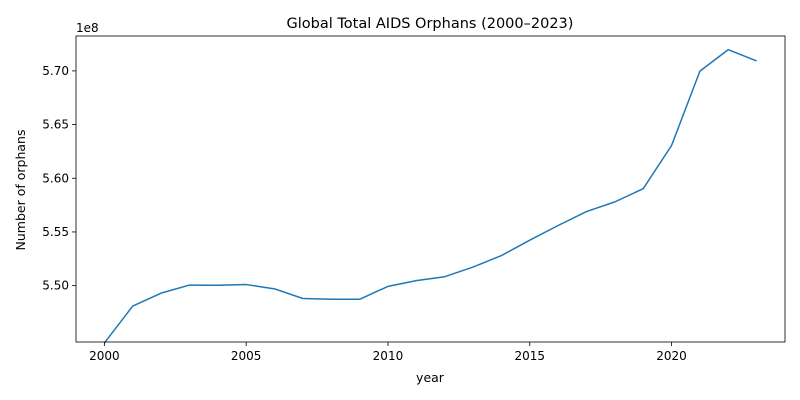  What do you see at coordinates (55, 178) in the screenshot?
I see `y-tick-label: 5.60` at bounding box center [55, 178].